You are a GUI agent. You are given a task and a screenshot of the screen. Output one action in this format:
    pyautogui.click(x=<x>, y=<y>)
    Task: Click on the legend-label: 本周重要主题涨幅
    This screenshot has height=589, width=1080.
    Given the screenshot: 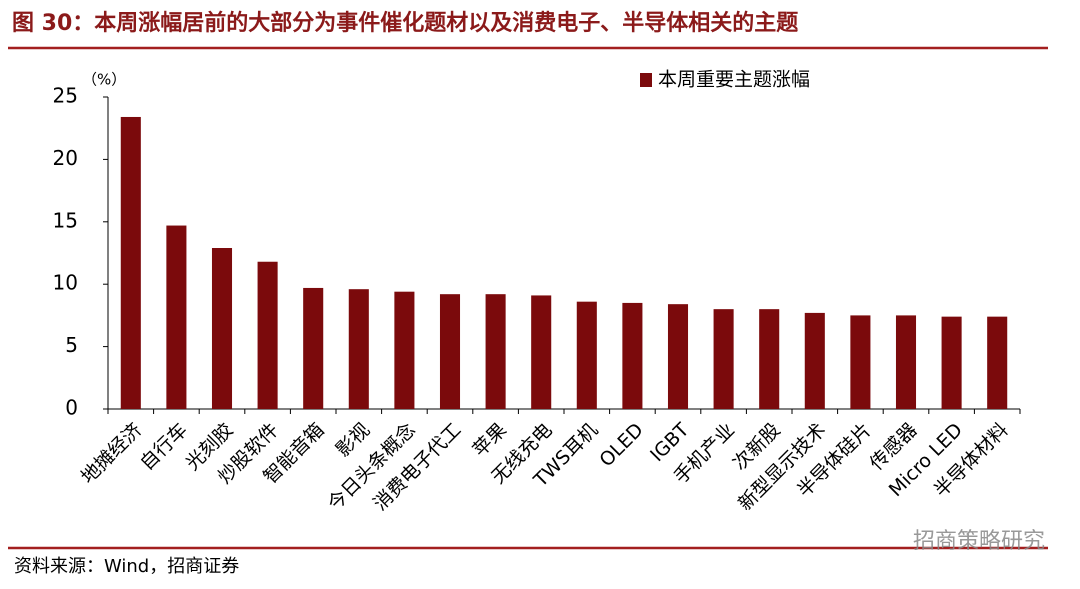 What is the action you would take?
    pyautogui.click(x=734, y=80)
    